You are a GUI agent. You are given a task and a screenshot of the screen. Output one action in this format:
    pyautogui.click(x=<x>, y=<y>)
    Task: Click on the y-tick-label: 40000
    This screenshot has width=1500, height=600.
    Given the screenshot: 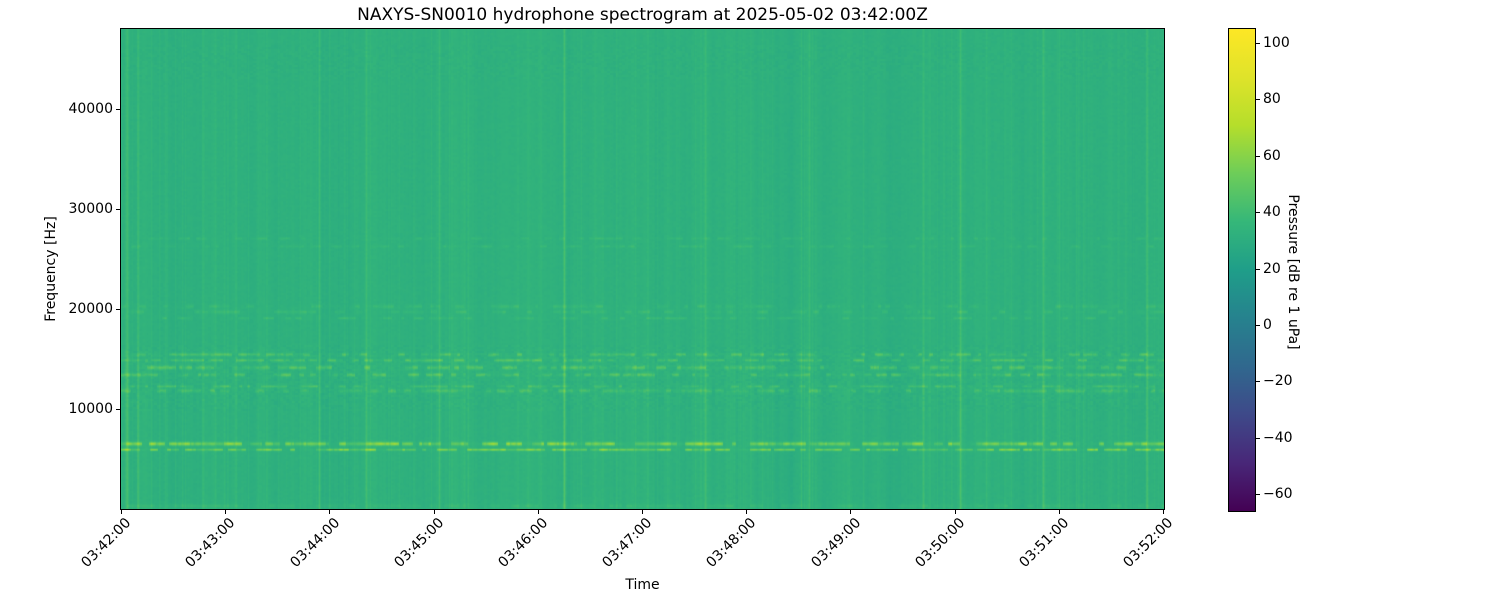 What is the action you would take?
    pyautogui.click(x=90, y=109)
    